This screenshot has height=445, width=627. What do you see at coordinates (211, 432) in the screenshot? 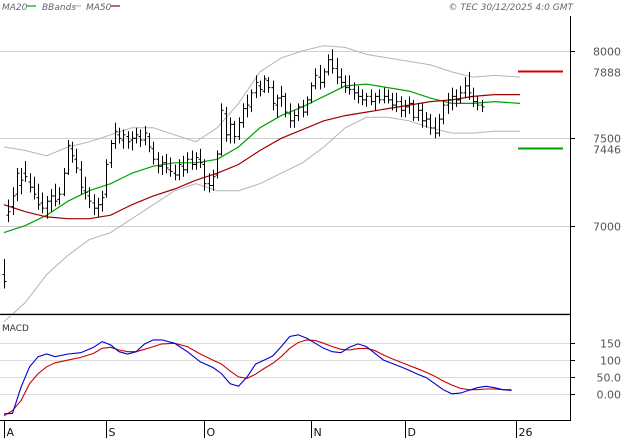
I see `x-tick-label: O` at bounding box center [211, 432].